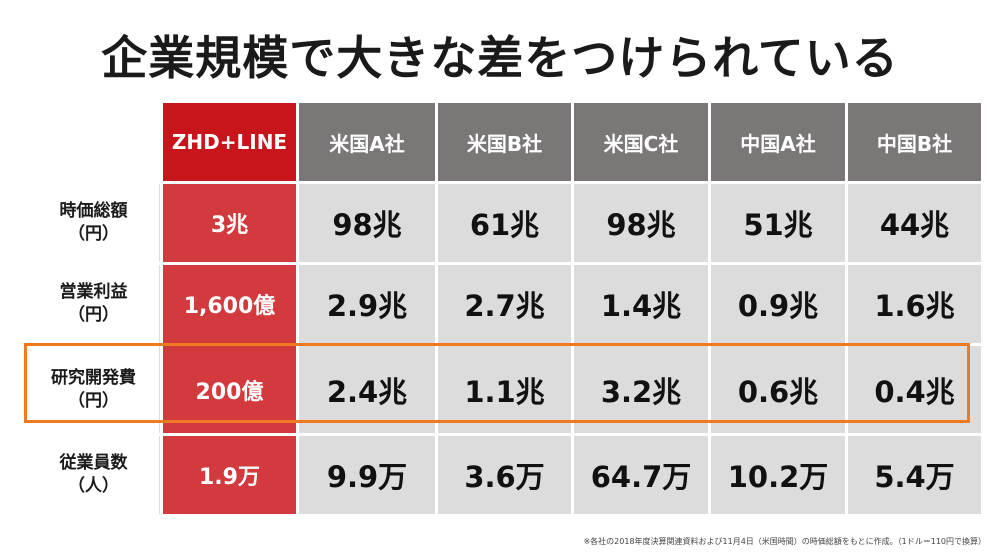  Describe the element at coordinates (229, 142) in the screenshot. I see `column-header-zhd-line: ZHD+LINE` at that location.